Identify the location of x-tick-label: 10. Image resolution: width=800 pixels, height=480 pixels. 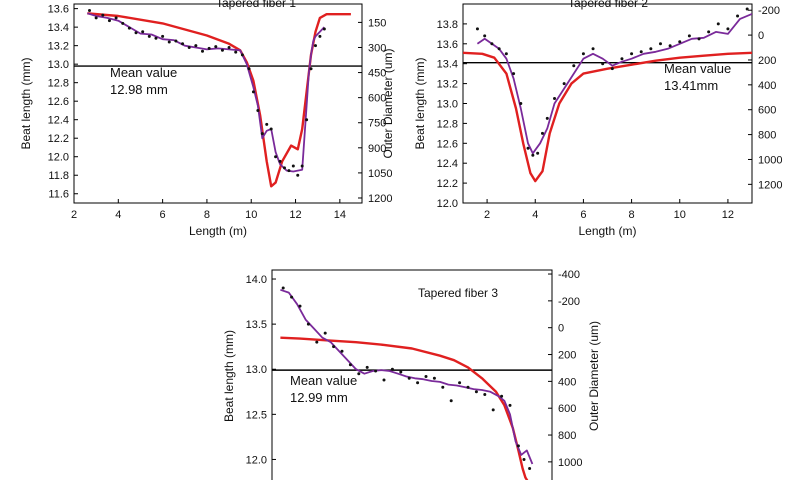
(251, 215).